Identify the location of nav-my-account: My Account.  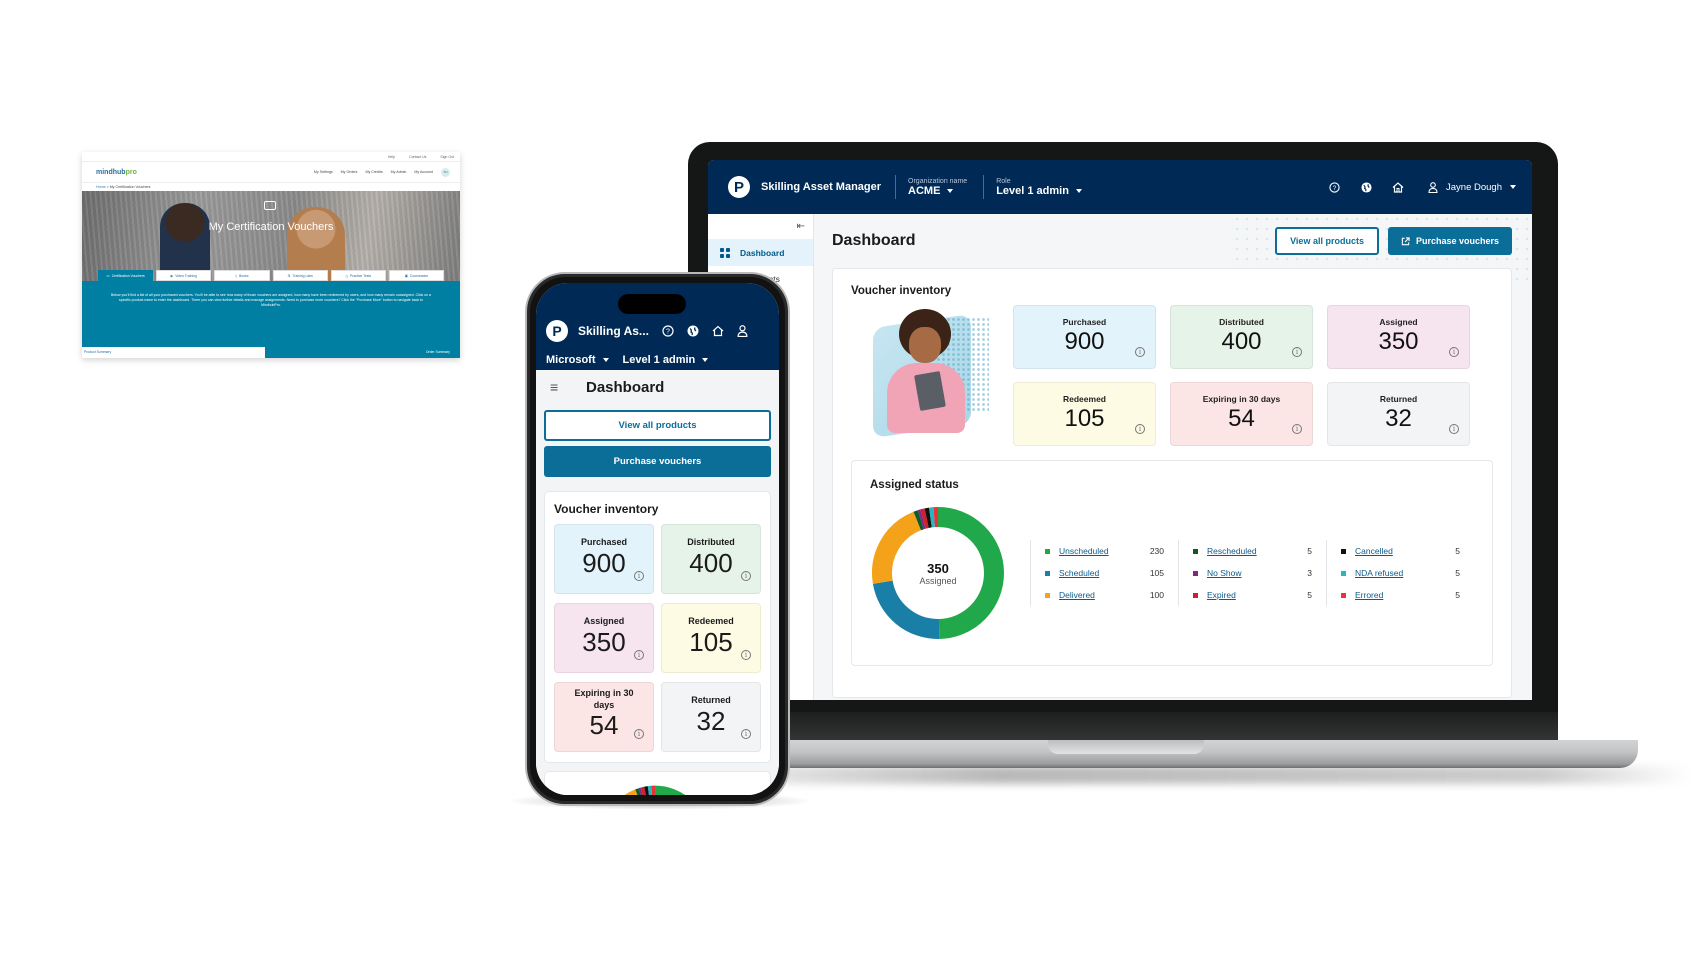
(423, 172).